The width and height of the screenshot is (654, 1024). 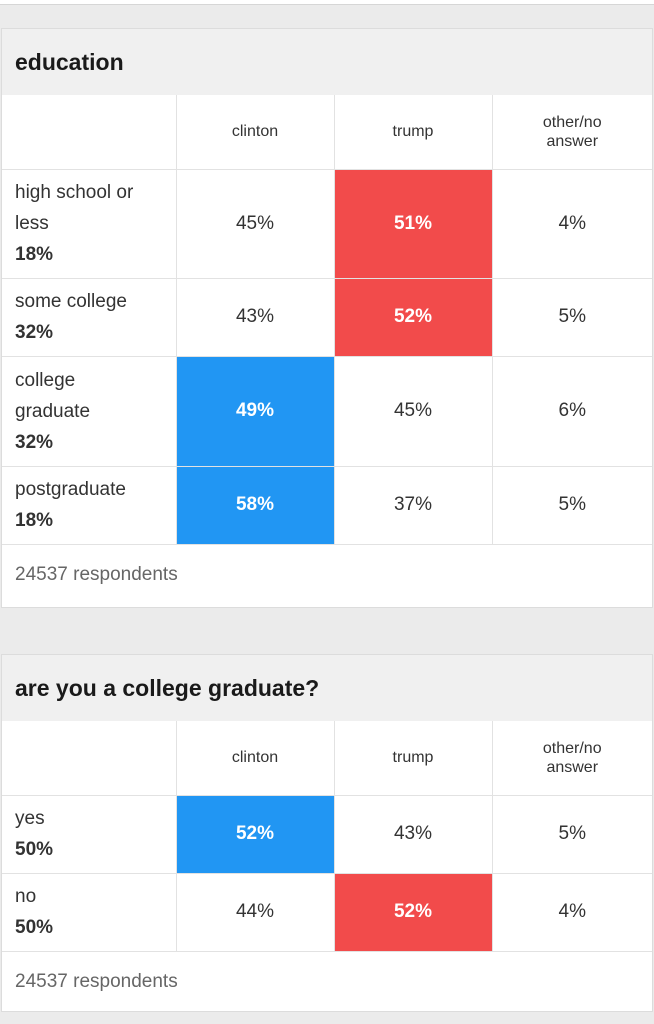 I want to click on row-label-text: college graduate, so click(x=53, y=395).